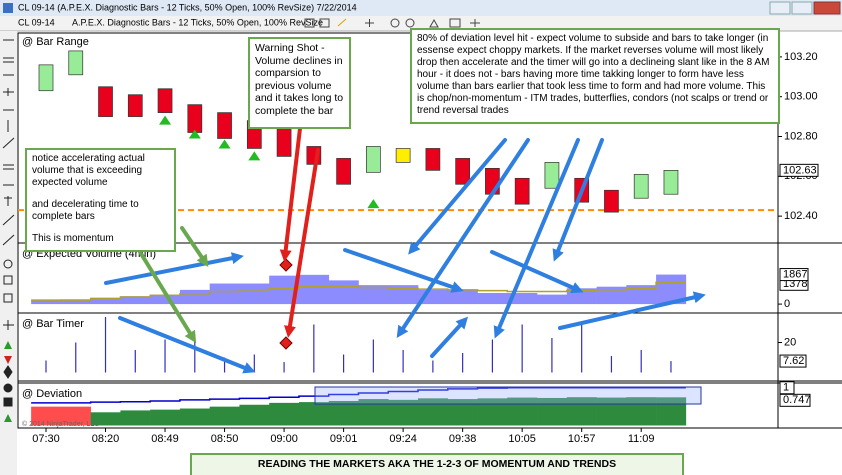  What do you see at coordinates (52, 394) in the screenshot?
I see `panel-label: @ Deviation` at bounding box center [52, 394].